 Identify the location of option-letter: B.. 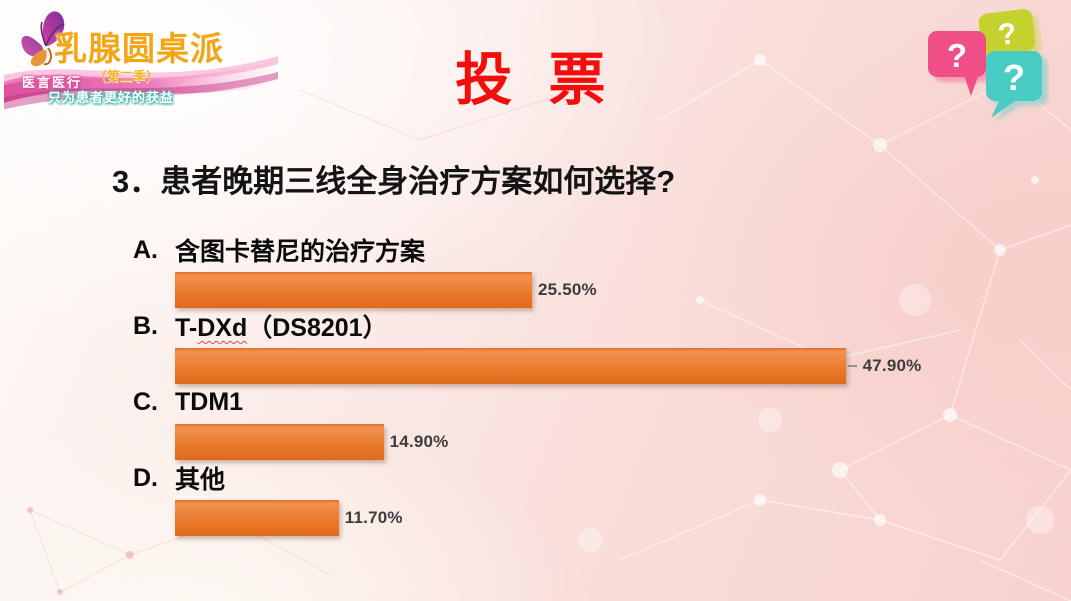
(145, 325).